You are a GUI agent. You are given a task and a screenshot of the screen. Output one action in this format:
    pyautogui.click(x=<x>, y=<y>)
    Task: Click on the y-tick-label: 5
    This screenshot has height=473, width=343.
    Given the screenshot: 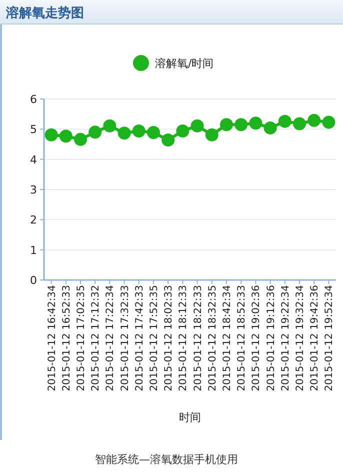 What is the action you would take?
    pyautogui.click(x=33, y=129)
    